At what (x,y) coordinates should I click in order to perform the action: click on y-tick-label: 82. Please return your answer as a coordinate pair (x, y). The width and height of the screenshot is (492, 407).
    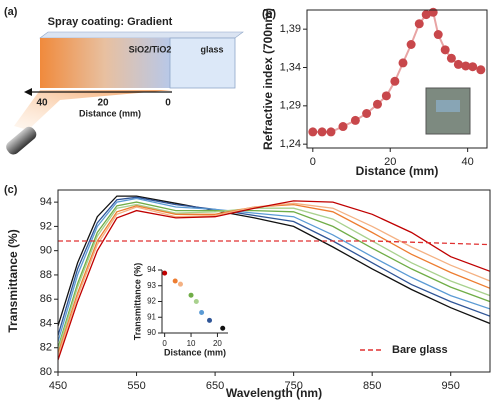
    Looking at the image, I should click on (46, 348).